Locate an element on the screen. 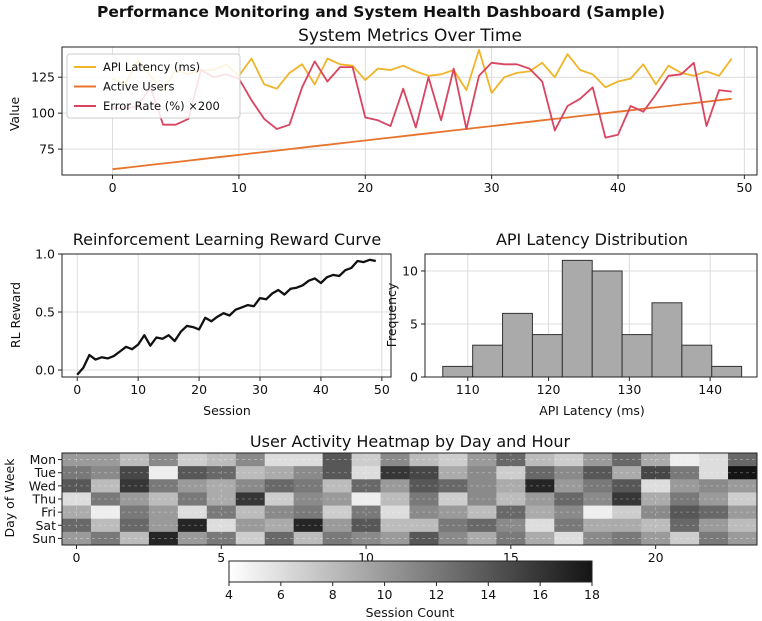 This screenshot has height=621, width=762. legend-entry-1: API Latency (ms) is located at coordinates (151, 67).